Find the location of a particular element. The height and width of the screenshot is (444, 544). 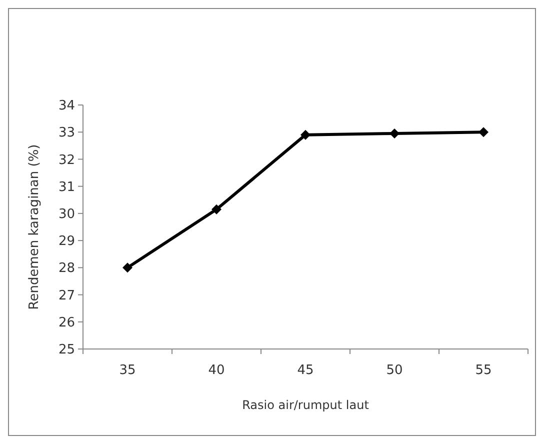

x-tick-label: 40 is located at coordinates (216, 370).